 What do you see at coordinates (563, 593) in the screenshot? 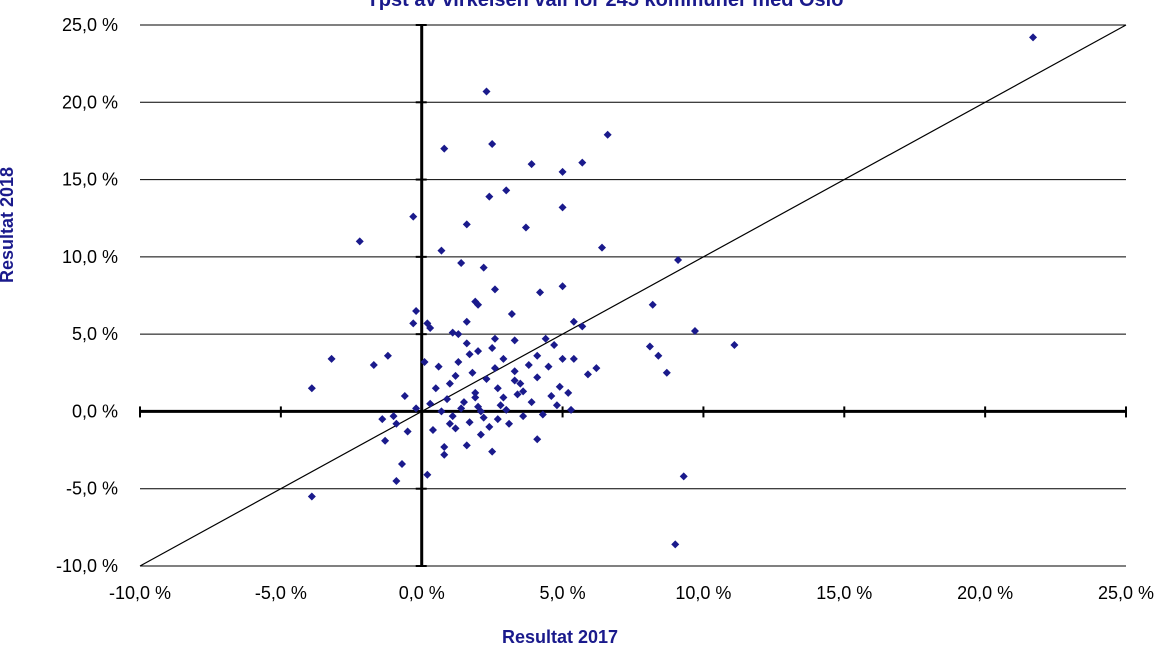
I see `x-tick-label: 5,0 %` at bounding box center [563, 593].